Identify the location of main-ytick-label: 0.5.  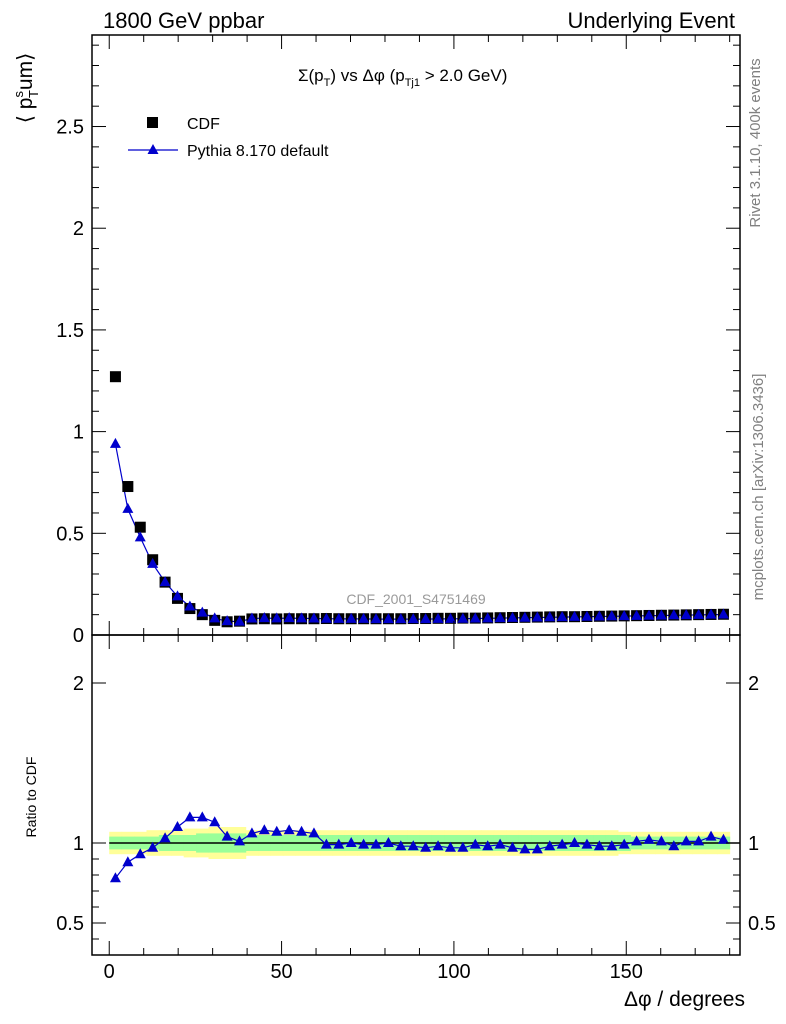
(70, 534).